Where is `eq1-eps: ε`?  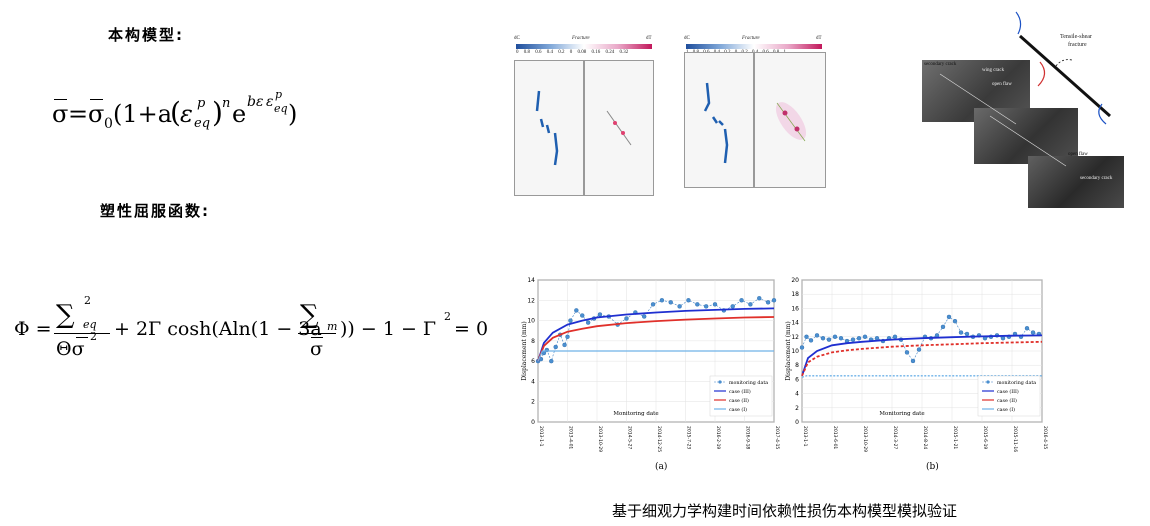
eq1-eps: ε is located at coordinates (186, 114).